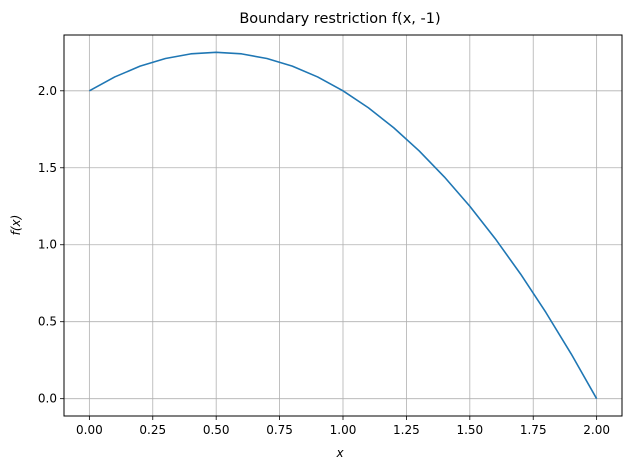 This screenshot has width=630, height=470. Describe the element at coordinates (406, 430) in the screenshot. I see `x-tick-label: 1.25` at that location.